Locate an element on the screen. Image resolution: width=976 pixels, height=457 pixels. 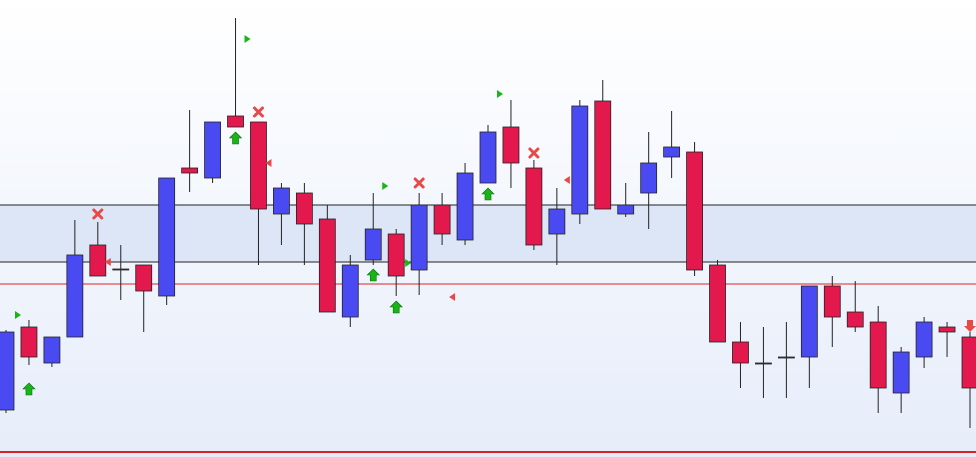
zone is located at coordinates (488, 233).